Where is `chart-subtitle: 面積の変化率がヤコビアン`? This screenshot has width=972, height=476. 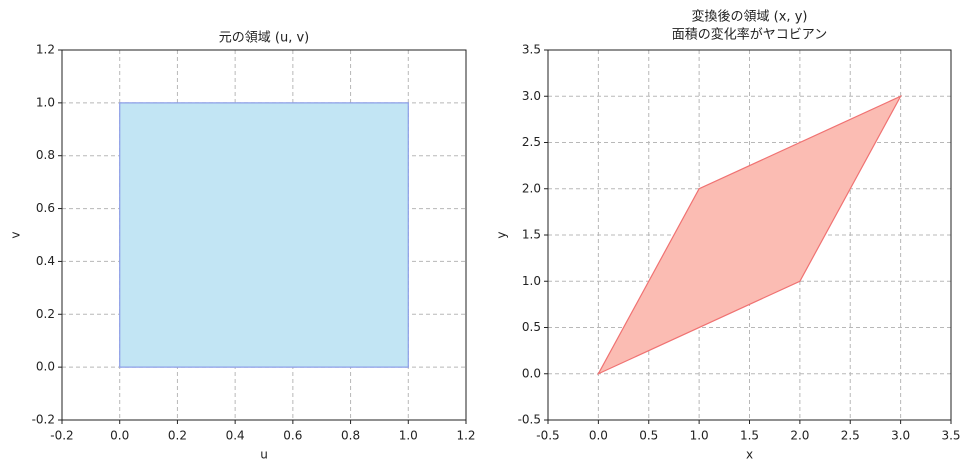 chart-subtitle: 面積の変化率がヤコビアン is located at coordinates (749, 35).